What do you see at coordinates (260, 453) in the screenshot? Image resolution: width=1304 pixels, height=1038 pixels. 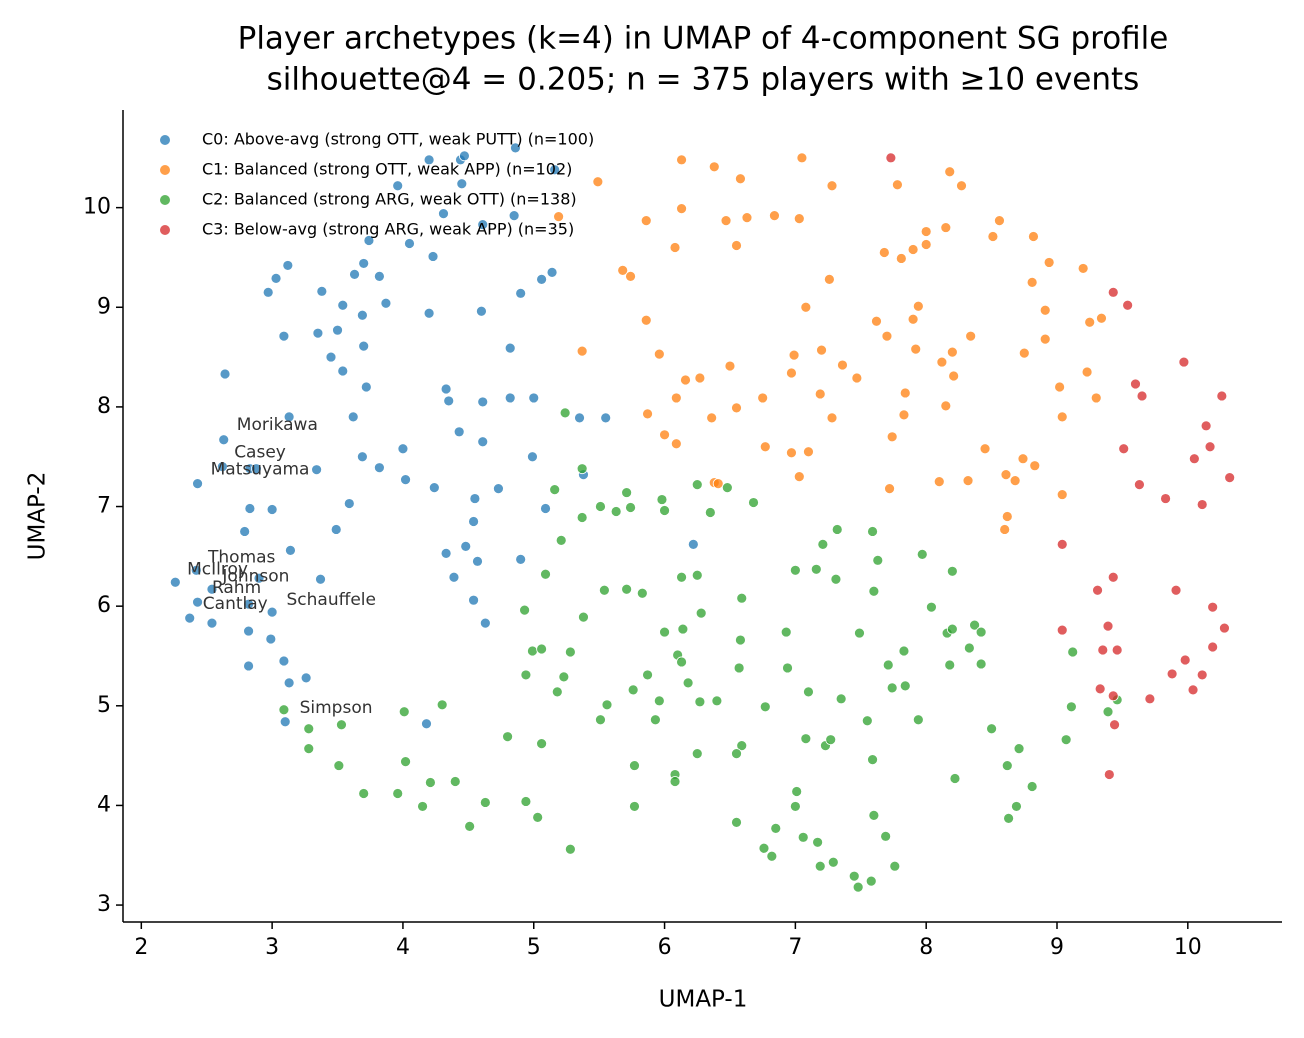 I see `annotation: Casey` at bounding box center [260, 453].